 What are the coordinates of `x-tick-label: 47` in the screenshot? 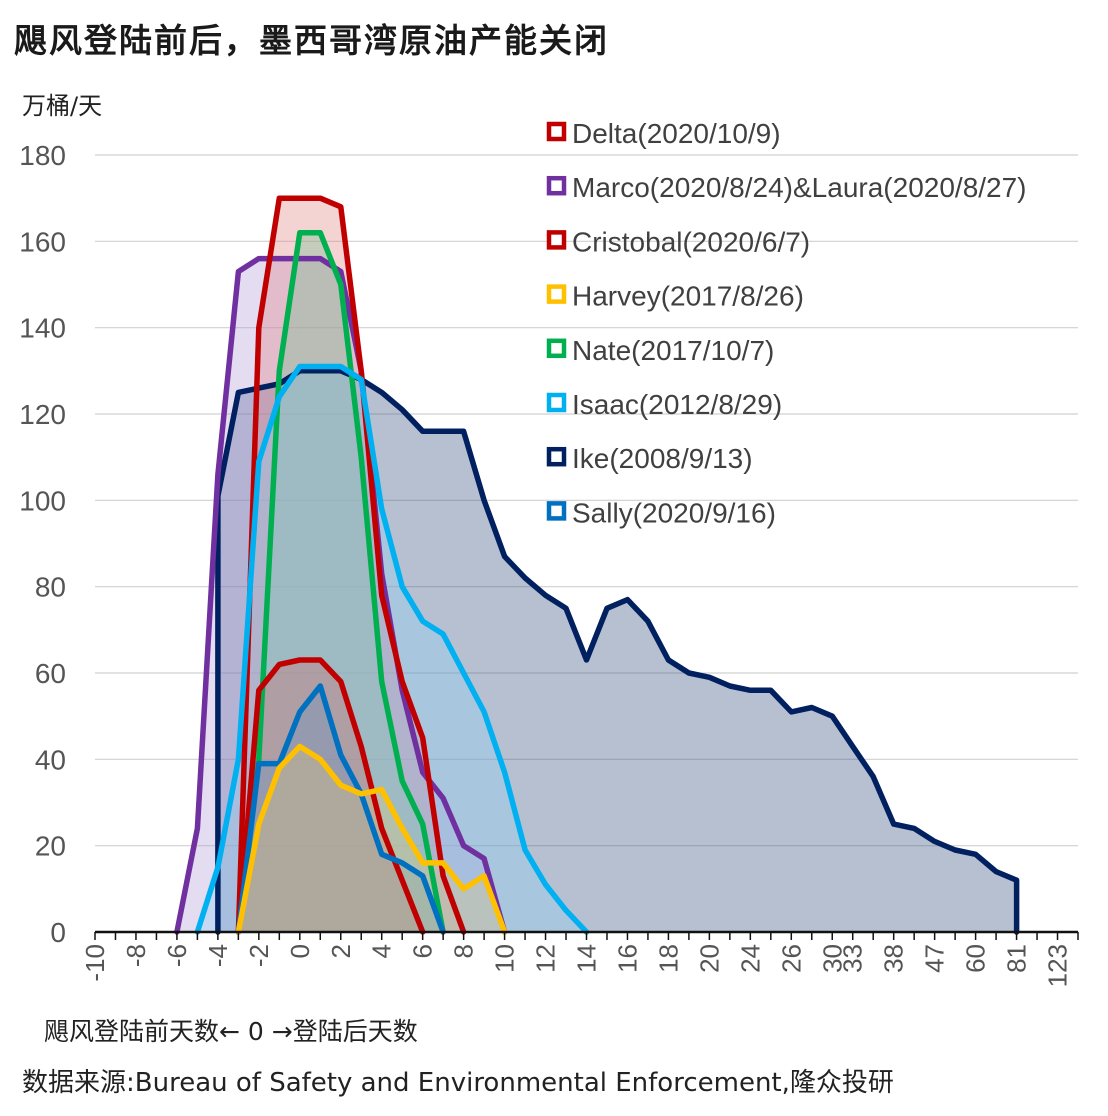 It's located at (935, 958).